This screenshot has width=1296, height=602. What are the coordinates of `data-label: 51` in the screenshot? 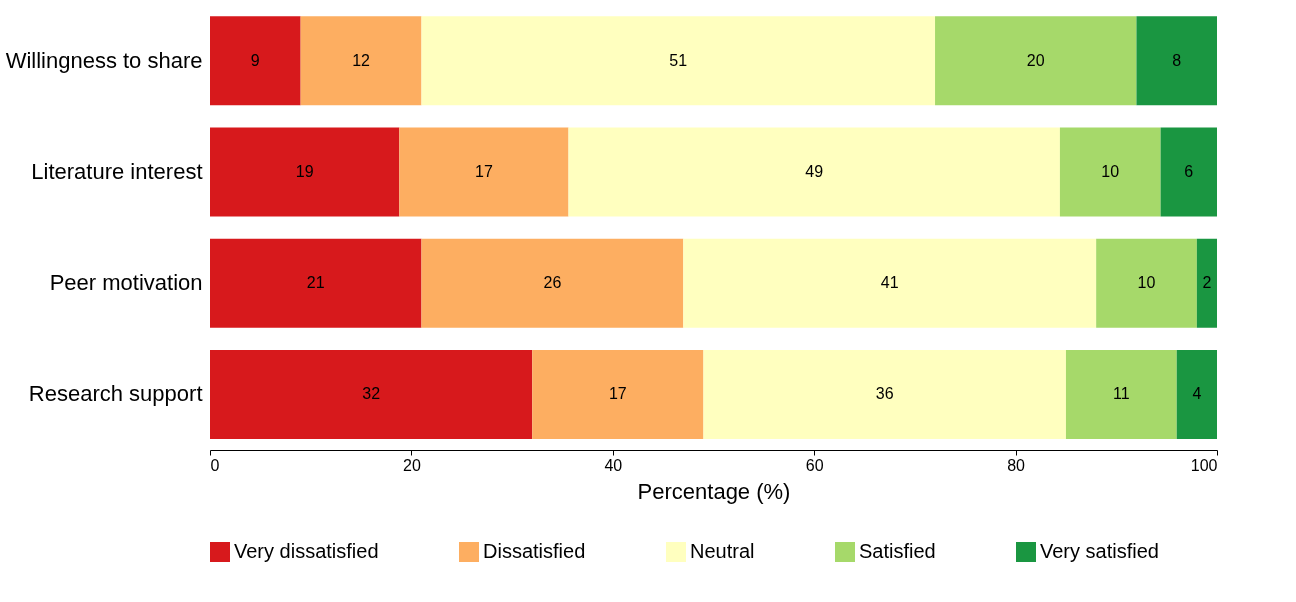 It's located at (678, 60).